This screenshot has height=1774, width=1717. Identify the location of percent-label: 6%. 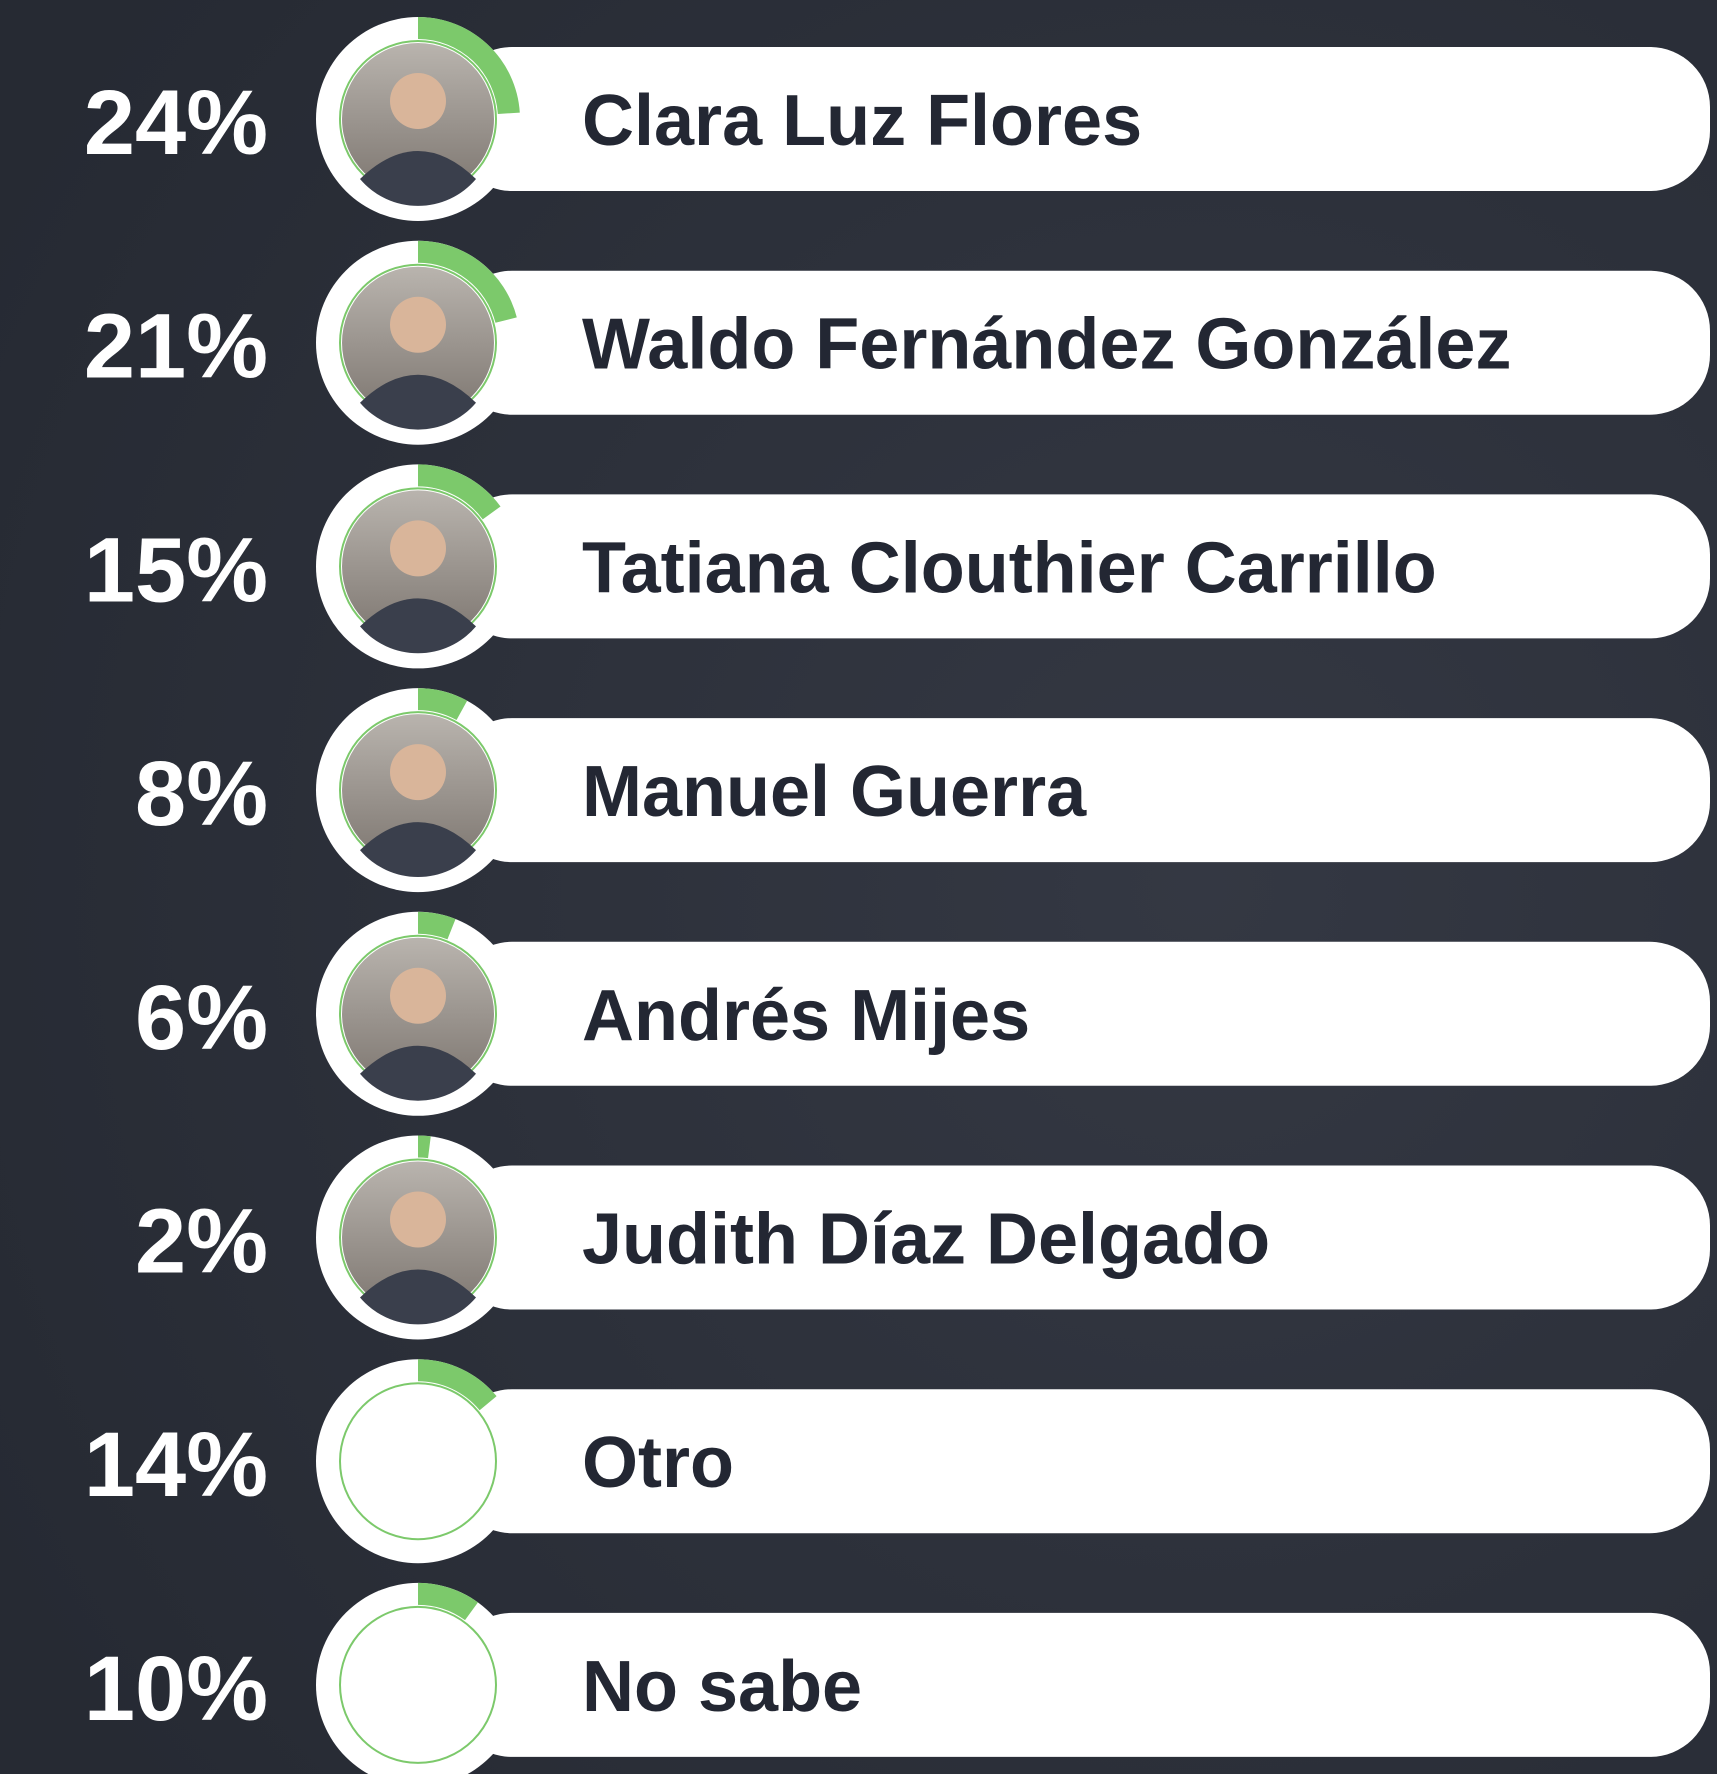
(201, 1018).